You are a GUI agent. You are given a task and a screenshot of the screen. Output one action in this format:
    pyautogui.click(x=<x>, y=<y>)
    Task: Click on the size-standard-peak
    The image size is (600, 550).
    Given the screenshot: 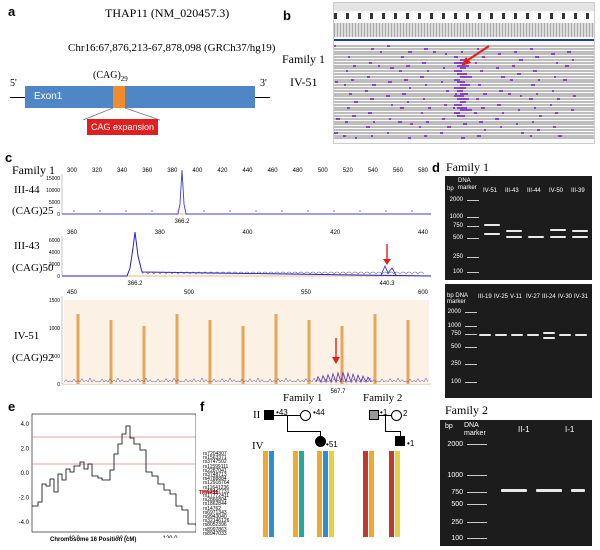 What is the action you would take?
    pyautogui.click(x=111, y=352)
    